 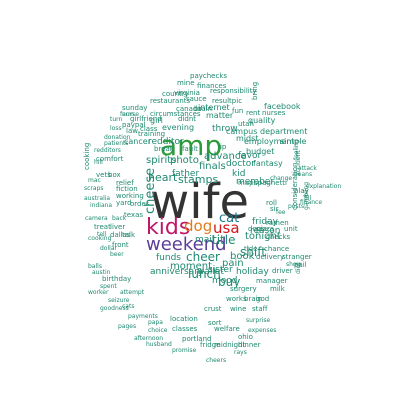 I want to click on cloud-word: attack, so click(x=307, y=168).